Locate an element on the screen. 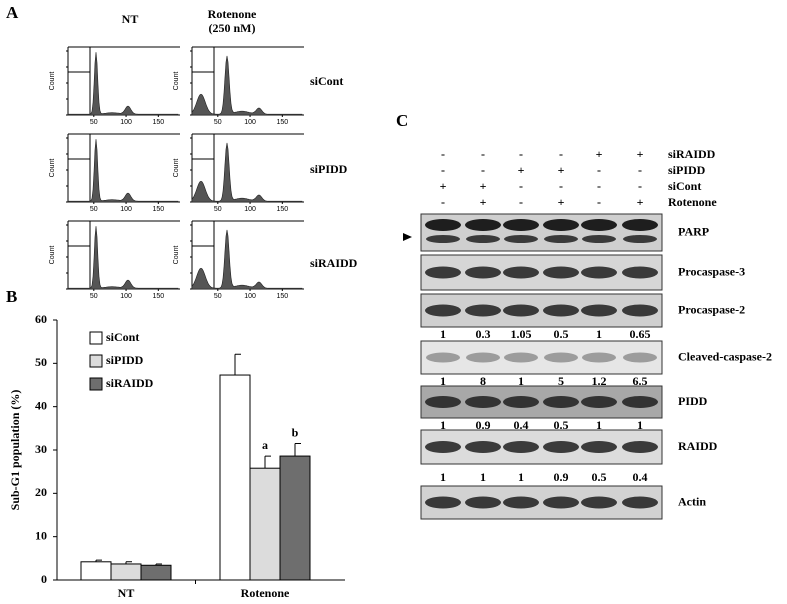 This screenshot has height=604, width=787. treatment-label: siPIDD is located at coordinates (687, 170).